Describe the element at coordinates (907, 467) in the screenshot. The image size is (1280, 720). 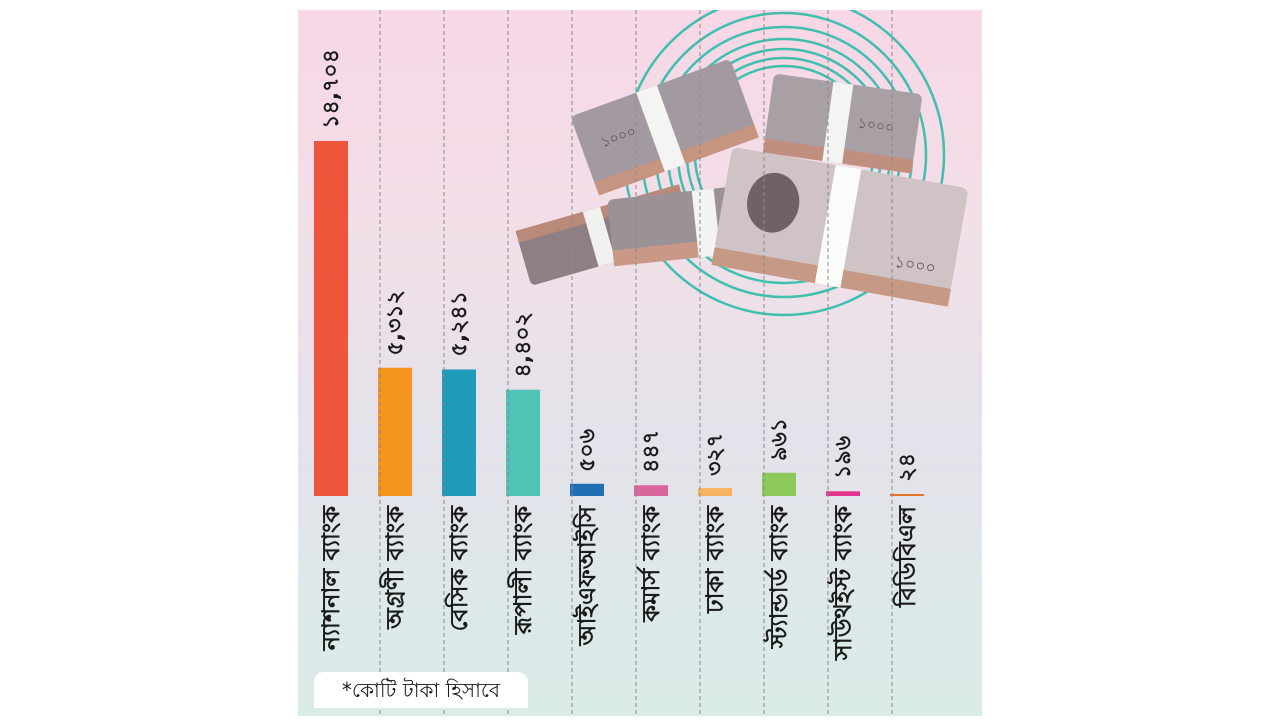
I see `value-label: ২৪` at that location.